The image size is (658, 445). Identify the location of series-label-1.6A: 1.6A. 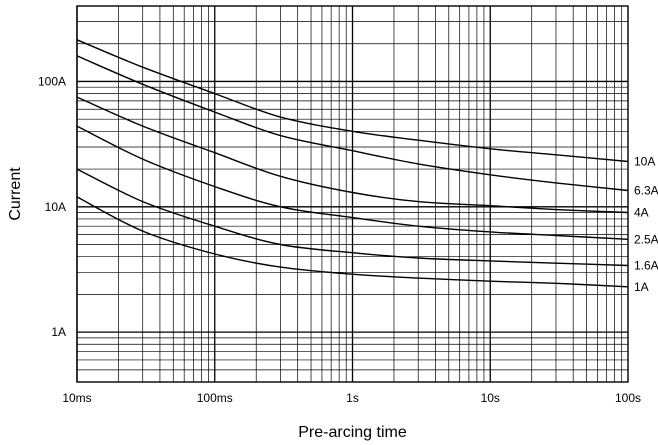
(646, 266).